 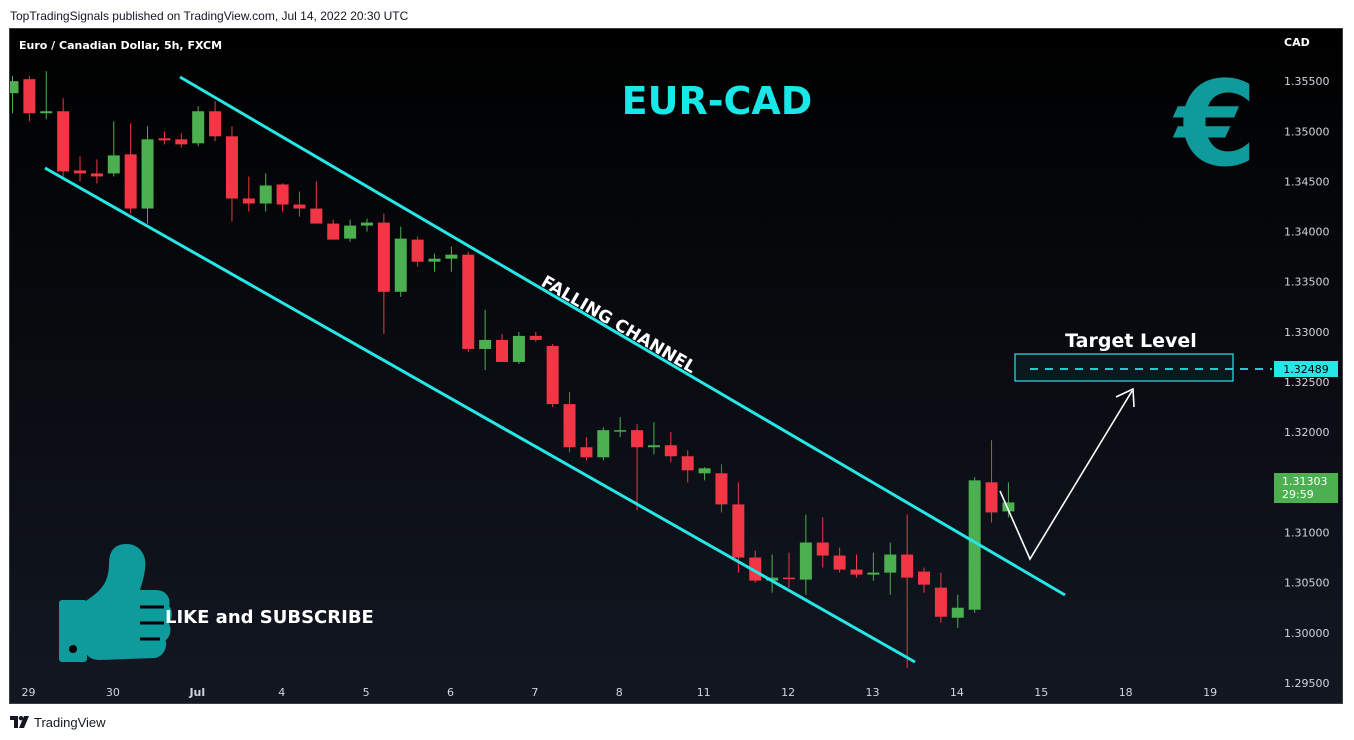 I want to click on tradingview-logo-icon, so click(x=19, y=722).